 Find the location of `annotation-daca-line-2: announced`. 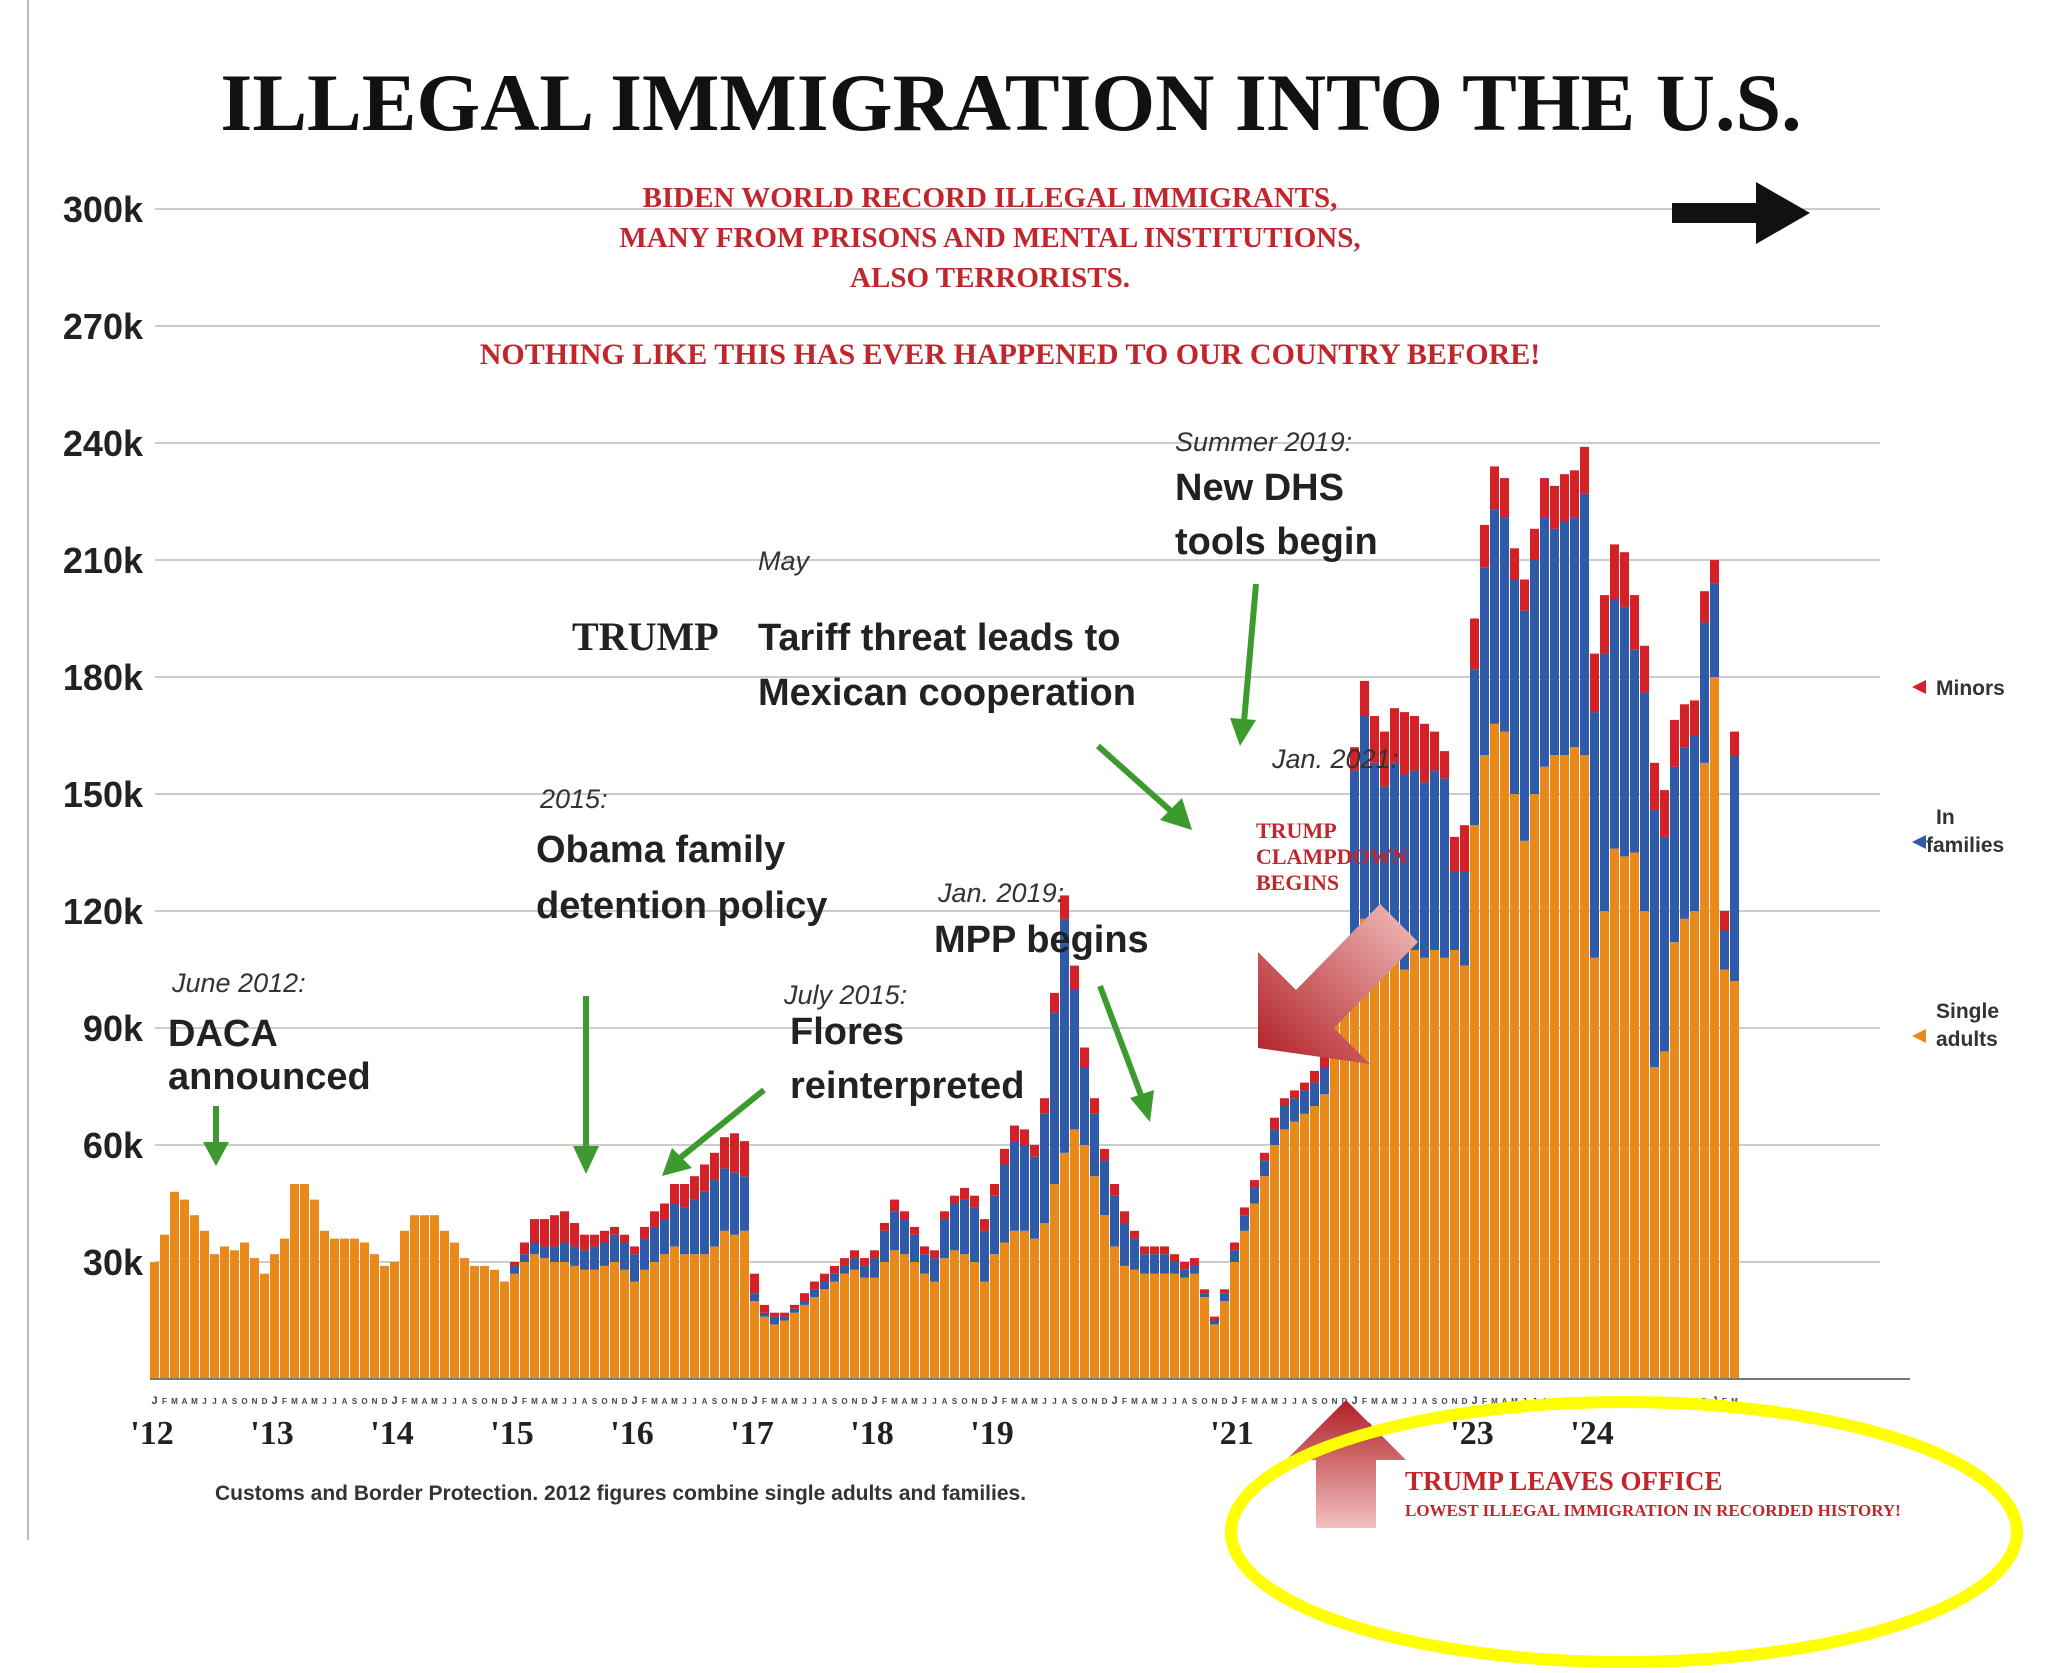

annotation-daca-line-2: announced is located at coordinates (269, 1077).